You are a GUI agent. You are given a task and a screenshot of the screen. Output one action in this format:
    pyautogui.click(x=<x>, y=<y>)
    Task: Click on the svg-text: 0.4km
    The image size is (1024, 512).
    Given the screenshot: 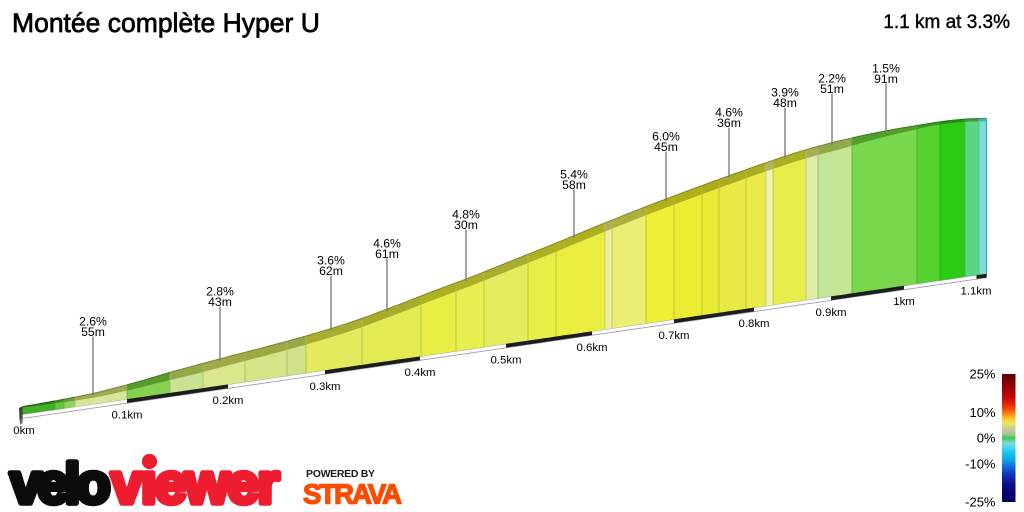 What is the action you would take?
    pyautogui.click(x=419, y=373)
    